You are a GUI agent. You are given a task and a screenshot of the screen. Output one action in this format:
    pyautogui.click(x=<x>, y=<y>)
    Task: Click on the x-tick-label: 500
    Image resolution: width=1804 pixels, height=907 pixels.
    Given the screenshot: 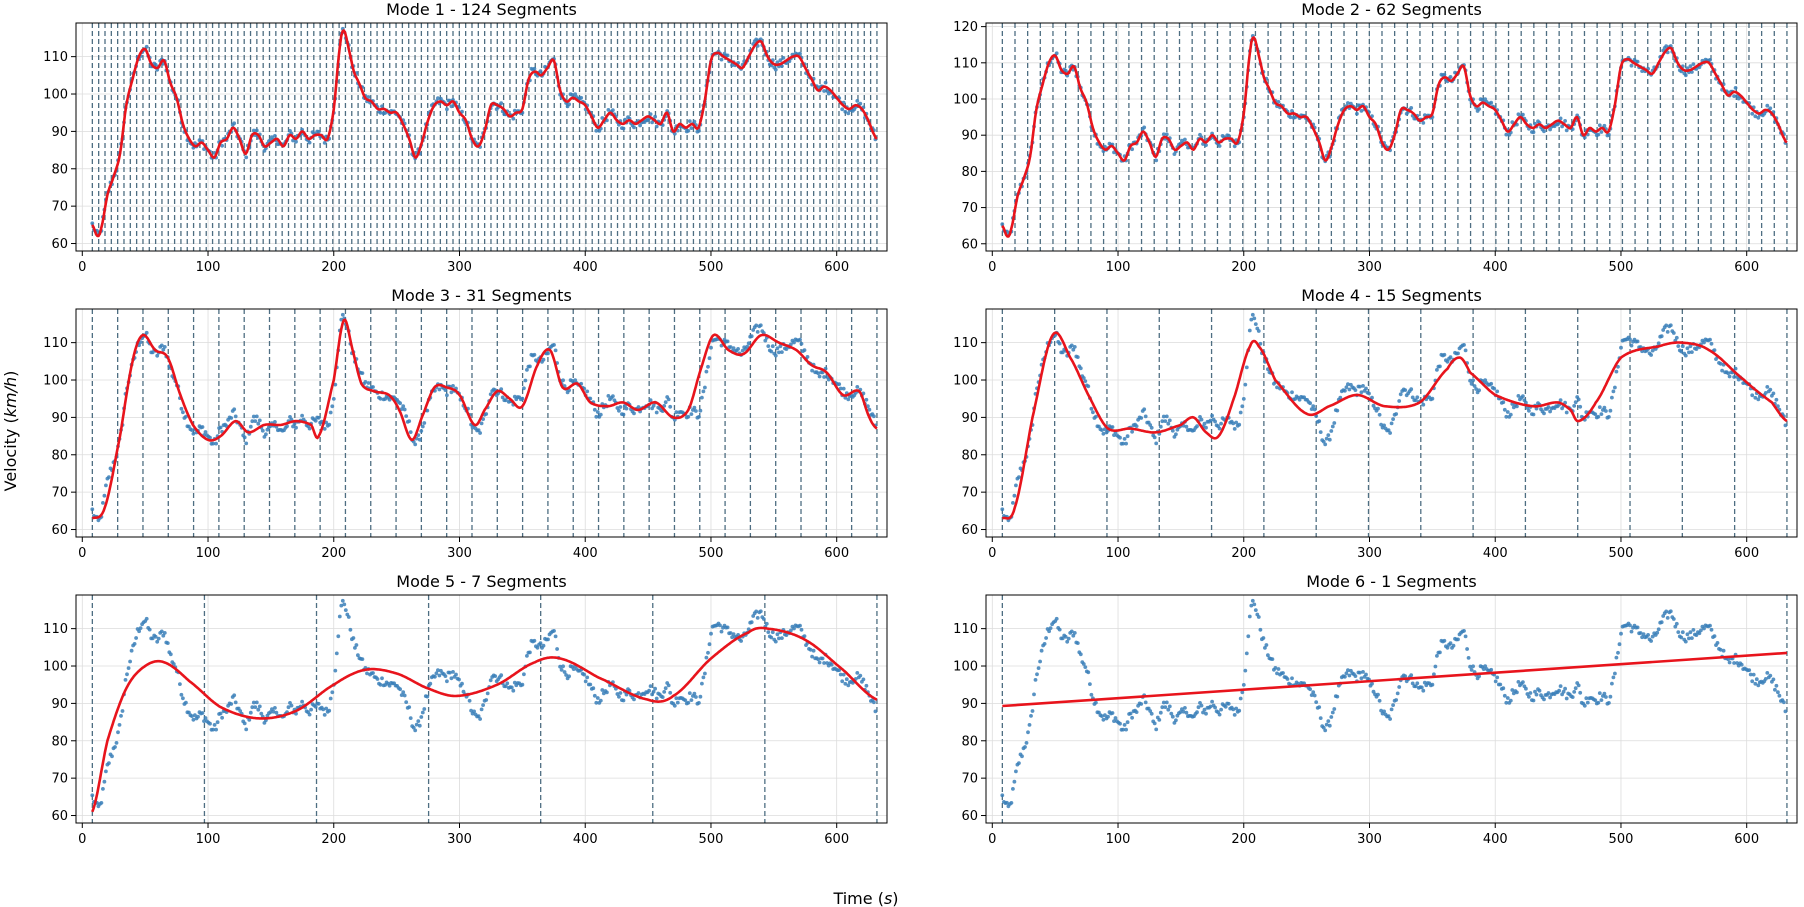 What is the action you would take?
    pyautogui.click(x=1621, y=839)
    